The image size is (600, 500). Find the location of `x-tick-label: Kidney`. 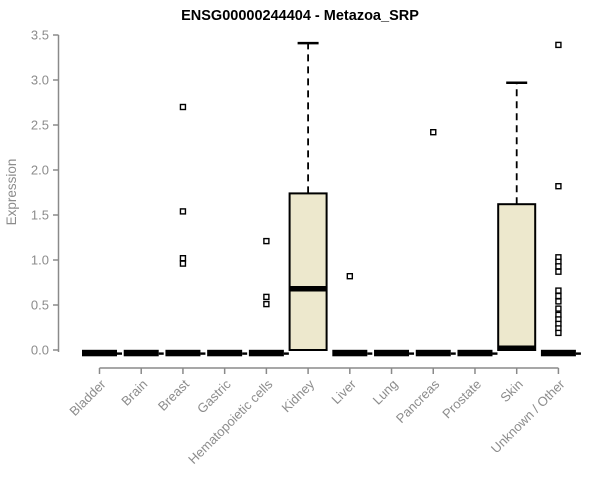

x-tick-label: Kidney is located at coordinates (298, 395).